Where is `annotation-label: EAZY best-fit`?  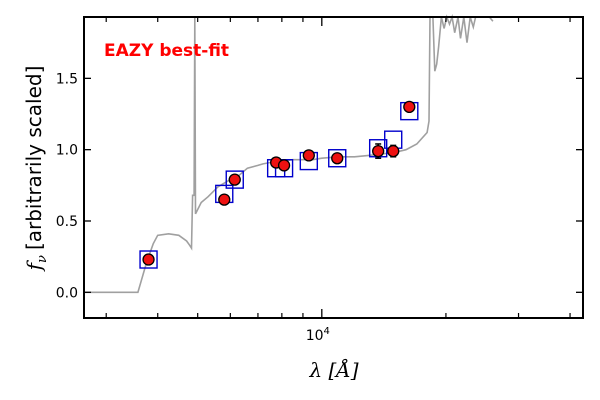
annotation-label: EAZY best-fit is located at coordinates (166, 51).